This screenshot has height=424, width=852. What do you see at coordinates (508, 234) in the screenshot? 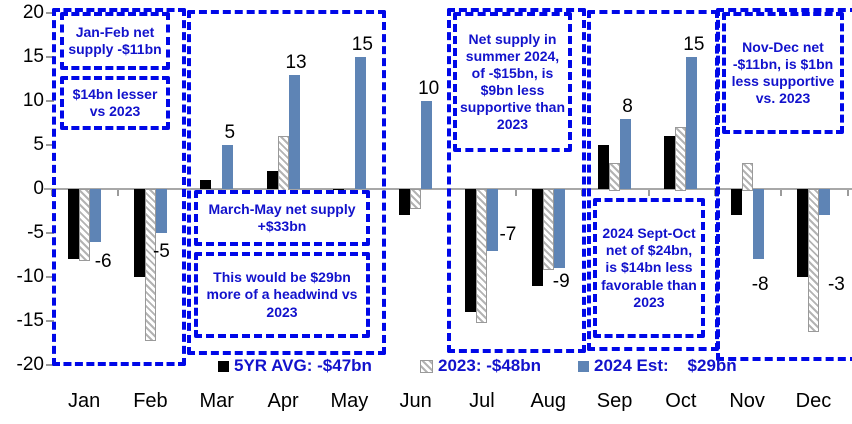
I see `data-label-jul: -7` at bounding box center [508, 234].